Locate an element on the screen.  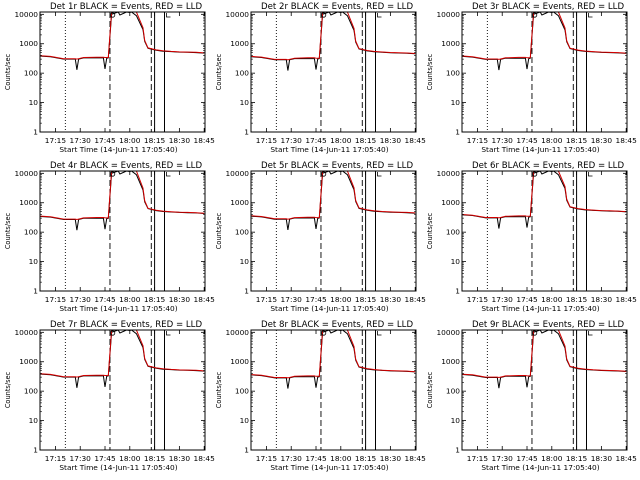
panel-title: Det 2r BLACK = Events, RED = LLD is located at coordinates (337, 7).